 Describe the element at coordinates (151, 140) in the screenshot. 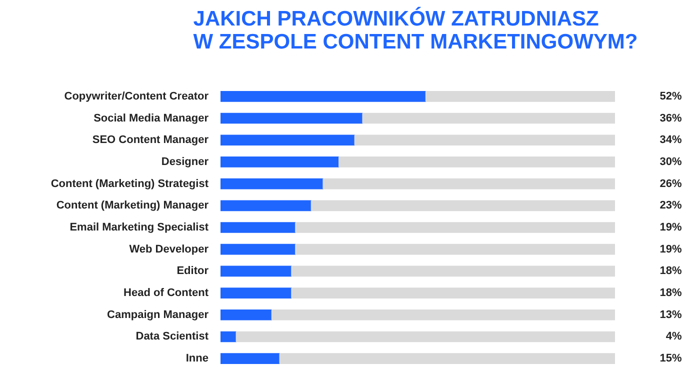

I see `y-tick-label: SEO Content Manager` at that location.